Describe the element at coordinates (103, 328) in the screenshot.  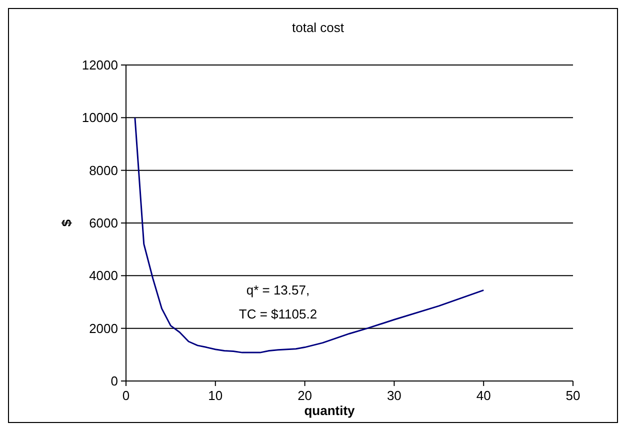
I see `y-tick-label: 2000` at that location.